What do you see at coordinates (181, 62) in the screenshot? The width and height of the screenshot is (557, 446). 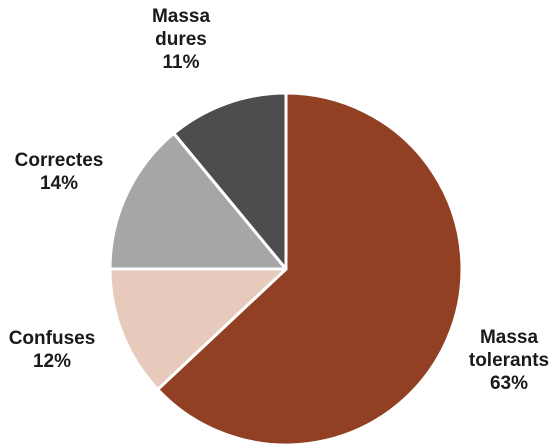 I see `slice-value-label: 11%` at bounding box center [181, 62].